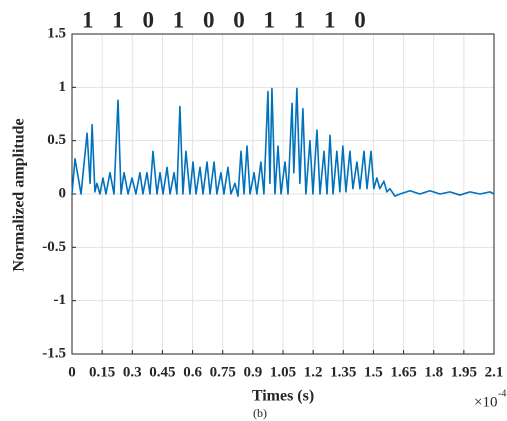 This screenshot has height=421, width=507. Describe the element at coordinates (54, 247) in the screenshot. I see `y-tick-label: -0.5` at that location.